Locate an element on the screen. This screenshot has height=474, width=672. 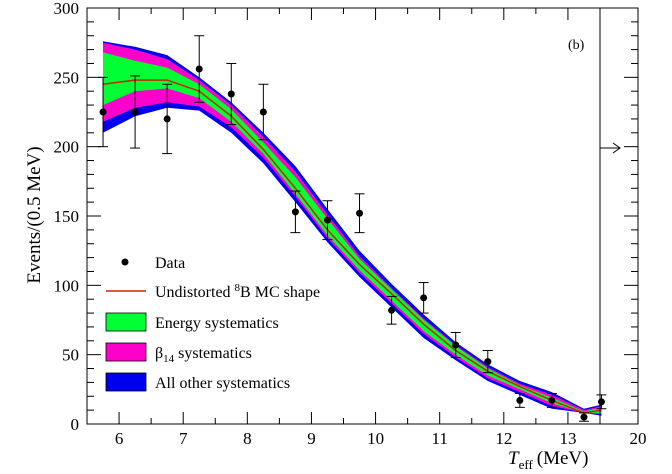
legend-beta-label: β14 systematics is located at coordinates (203, 355).